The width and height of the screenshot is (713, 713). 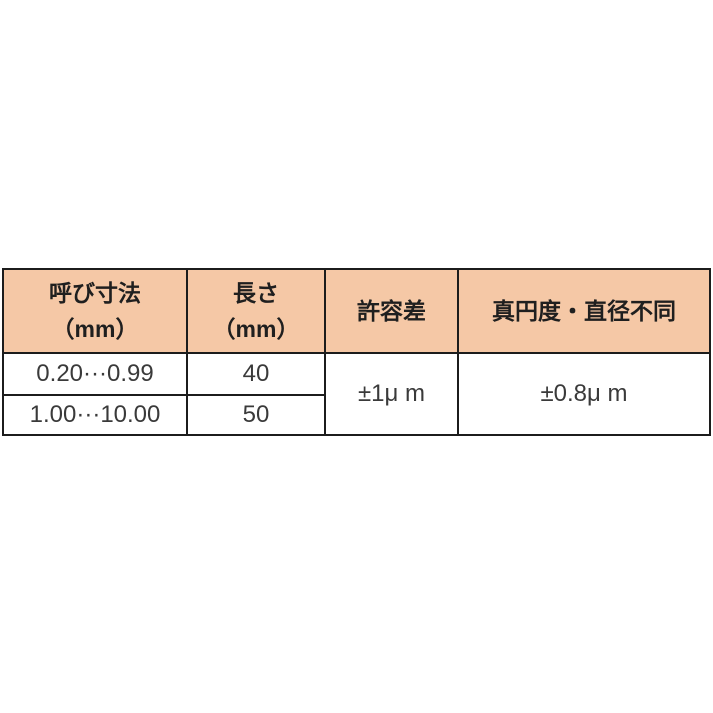 I want to click on header-nominal-size: 呼び寸法 （mm）, so click(x=95, y=311).